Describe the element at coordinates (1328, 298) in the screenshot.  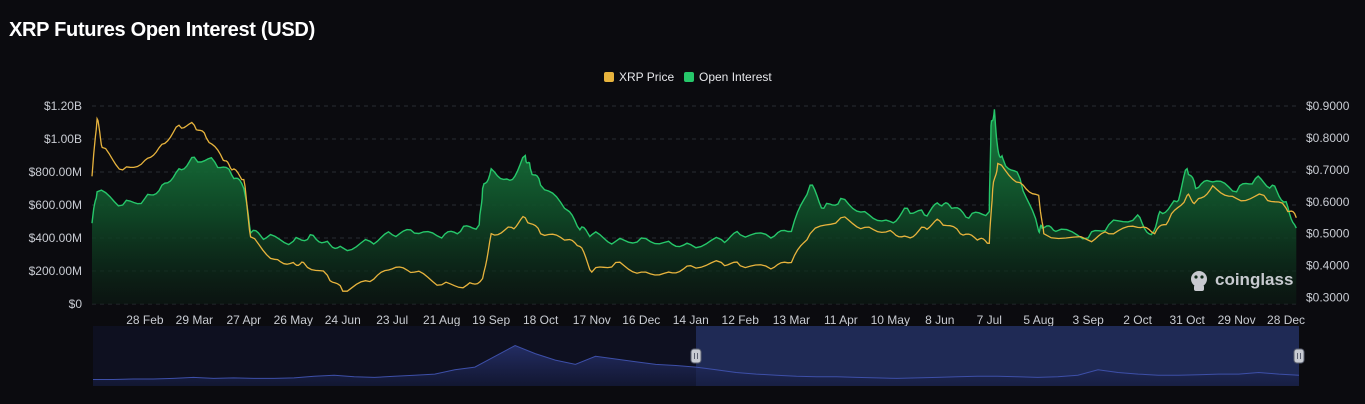
I see `y-right-tick-label: $0.3000` at that location.